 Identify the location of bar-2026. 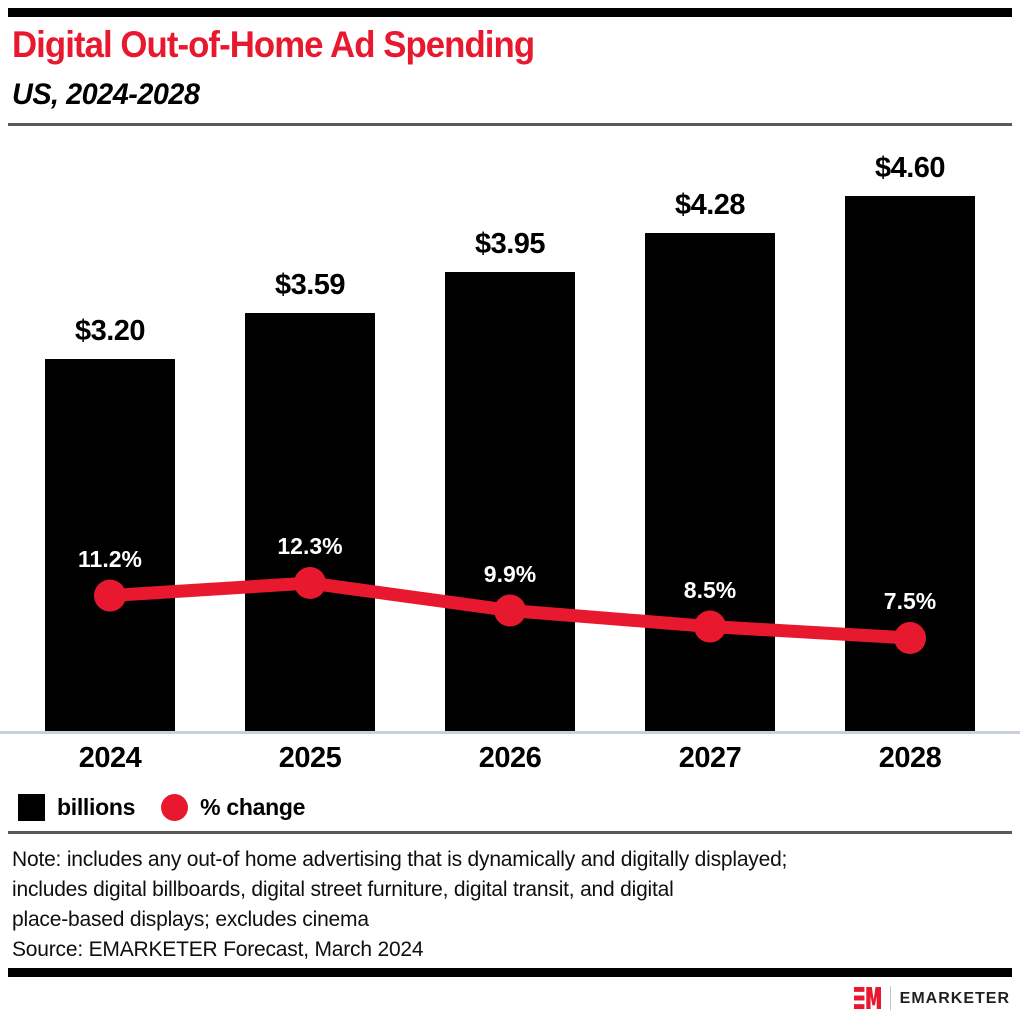
(510, 501).